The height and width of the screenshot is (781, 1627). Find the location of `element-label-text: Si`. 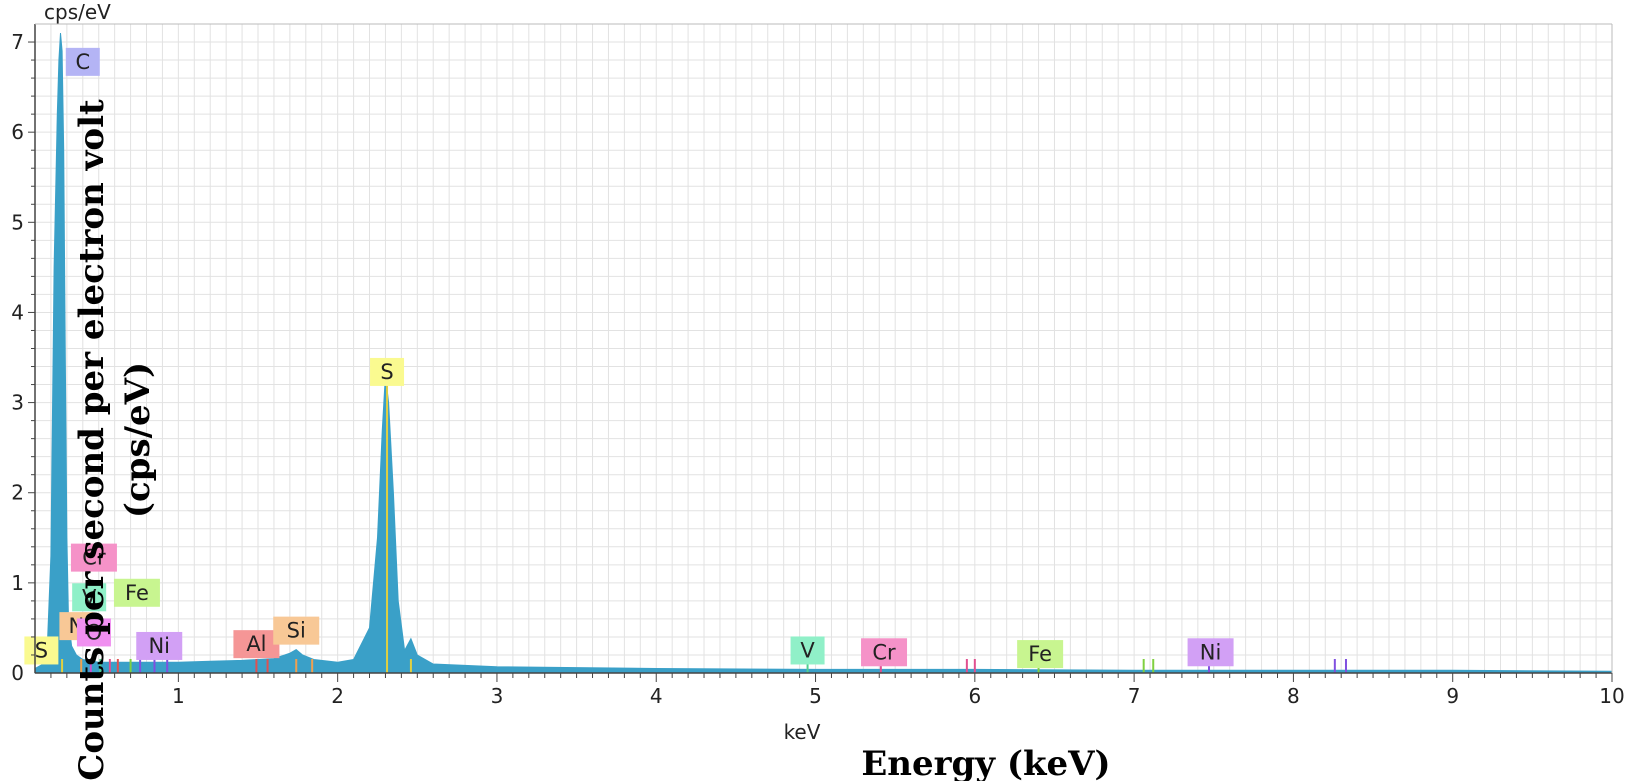

element-label-text: Si is located at coordinates (296, 631).